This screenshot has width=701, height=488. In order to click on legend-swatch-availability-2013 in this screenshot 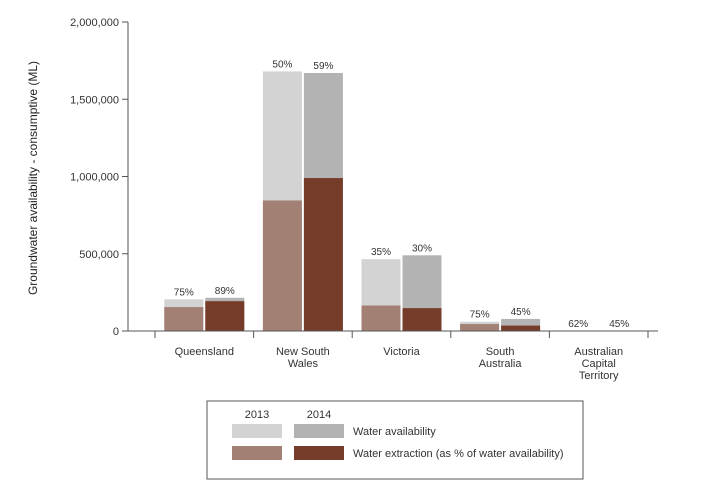, I will do `click(257, 431)`.